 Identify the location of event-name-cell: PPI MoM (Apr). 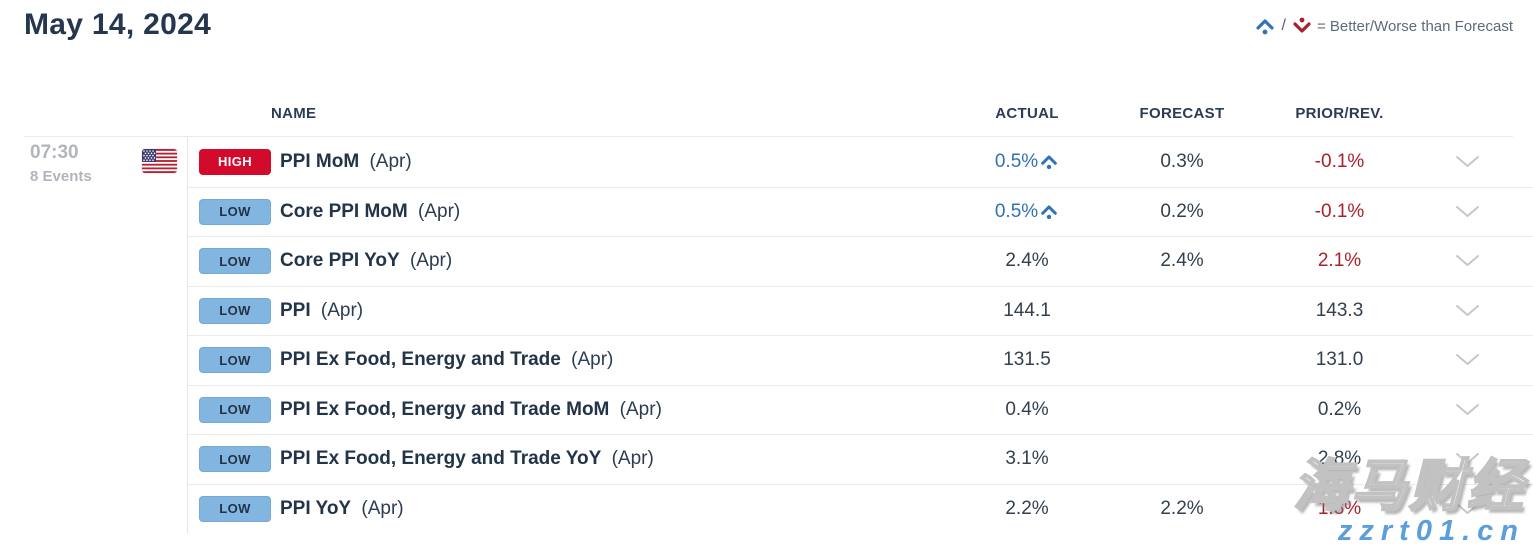
(611, 162).